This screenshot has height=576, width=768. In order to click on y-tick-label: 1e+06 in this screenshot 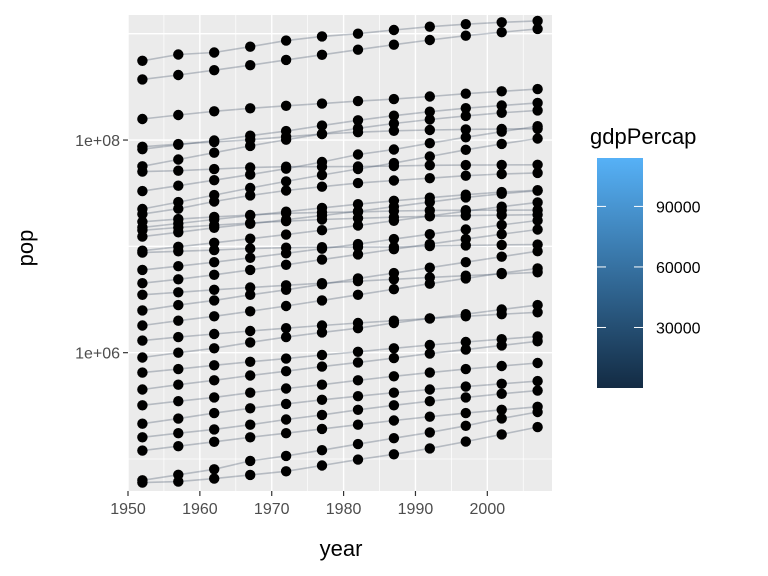, I will do `click(97, 354)`.